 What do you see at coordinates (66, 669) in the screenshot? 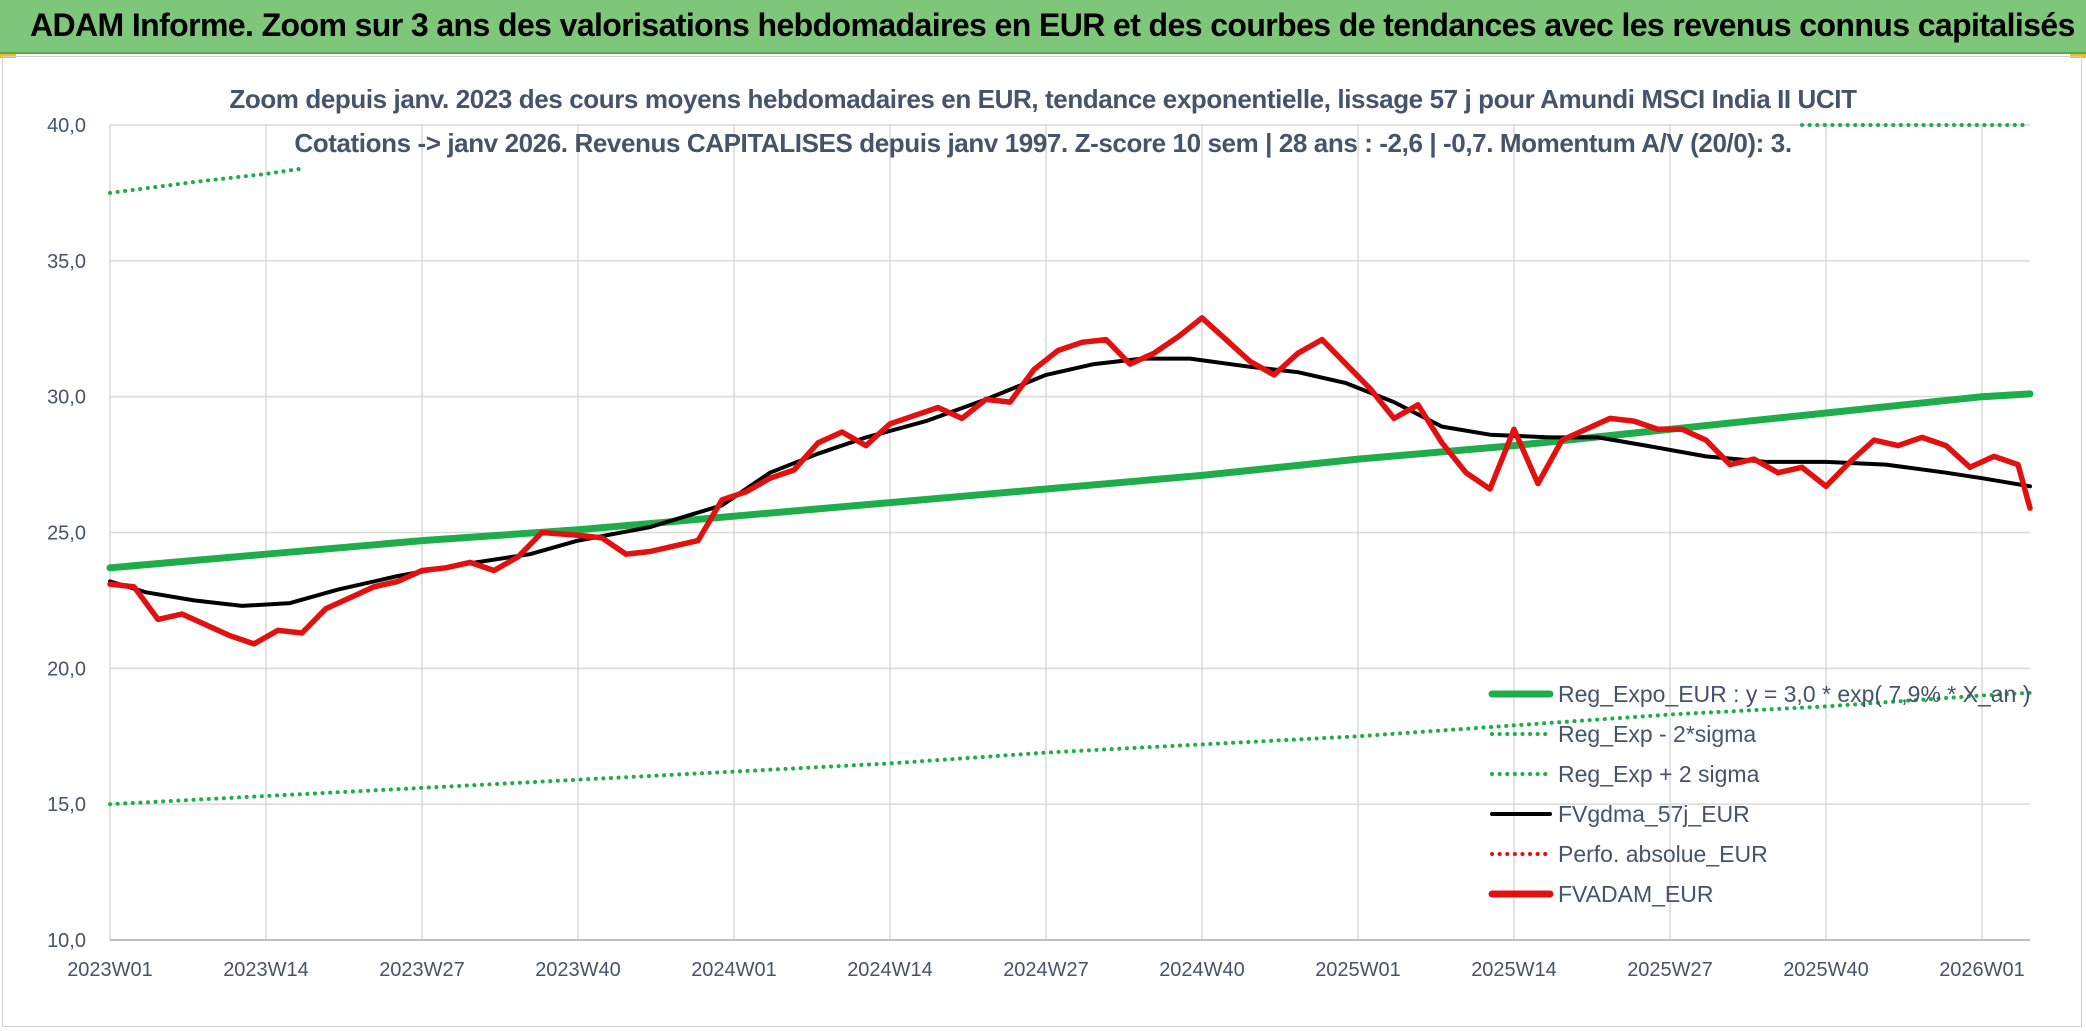
I see `y-tick-label: 20,0` at bounding box center [66, 669].